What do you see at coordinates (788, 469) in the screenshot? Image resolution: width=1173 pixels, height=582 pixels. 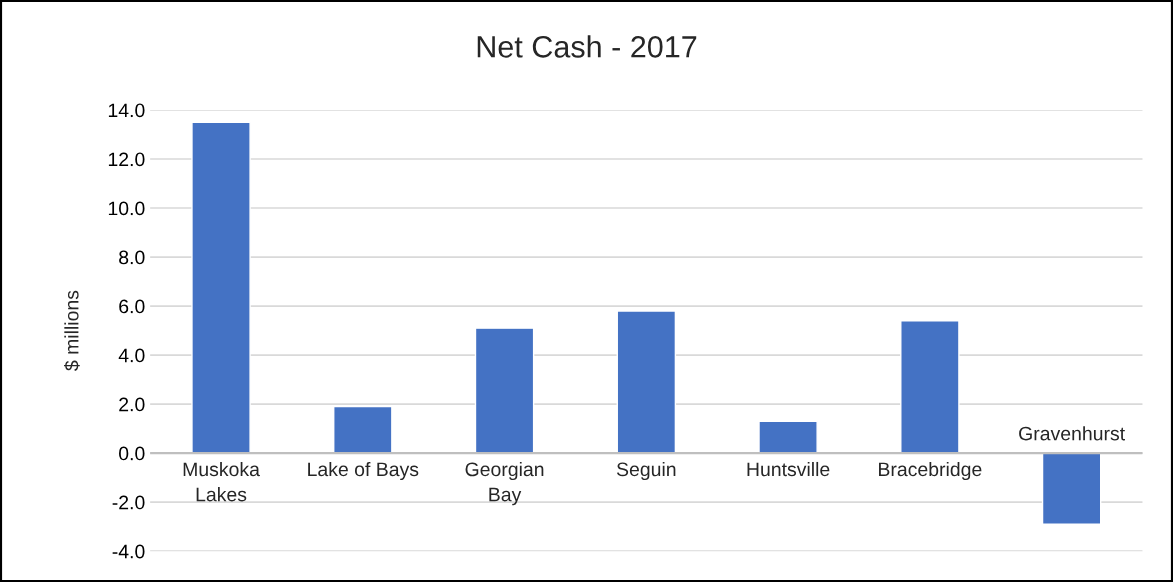 I see `x-tick-label: Huntsville` at bounding box center [788, 469].